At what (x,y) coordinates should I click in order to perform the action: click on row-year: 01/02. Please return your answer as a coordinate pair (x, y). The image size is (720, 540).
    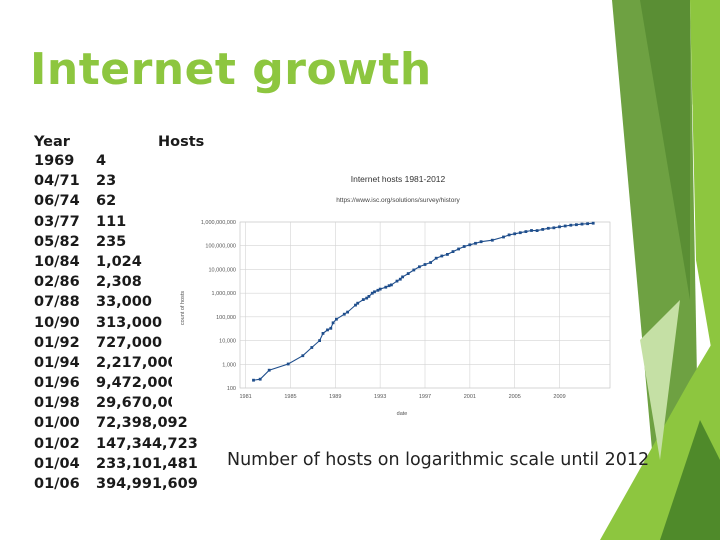
    Looking at the image, I should click on (57, 443).